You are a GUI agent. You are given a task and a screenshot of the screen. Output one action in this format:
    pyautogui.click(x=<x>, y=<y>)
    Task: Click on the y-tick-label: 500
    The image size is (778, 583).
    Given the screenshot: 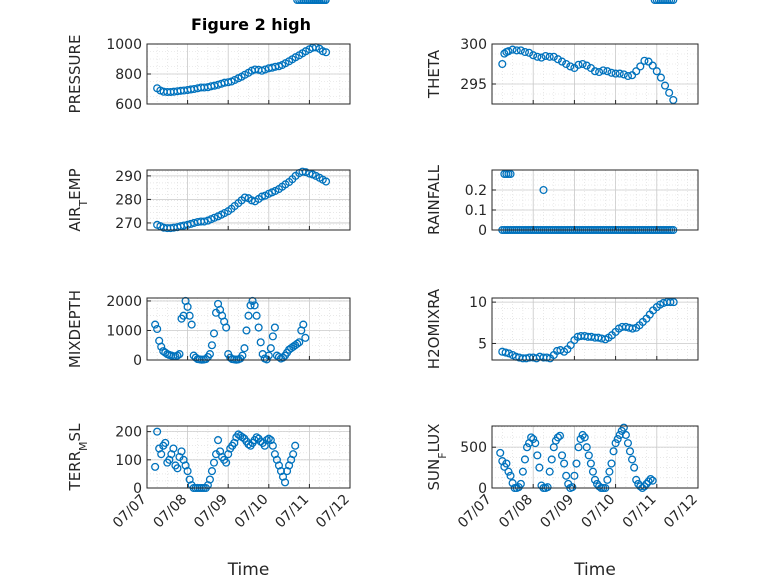 What is the action you would take?
    pyautogui.click(x=473, y=448)
    